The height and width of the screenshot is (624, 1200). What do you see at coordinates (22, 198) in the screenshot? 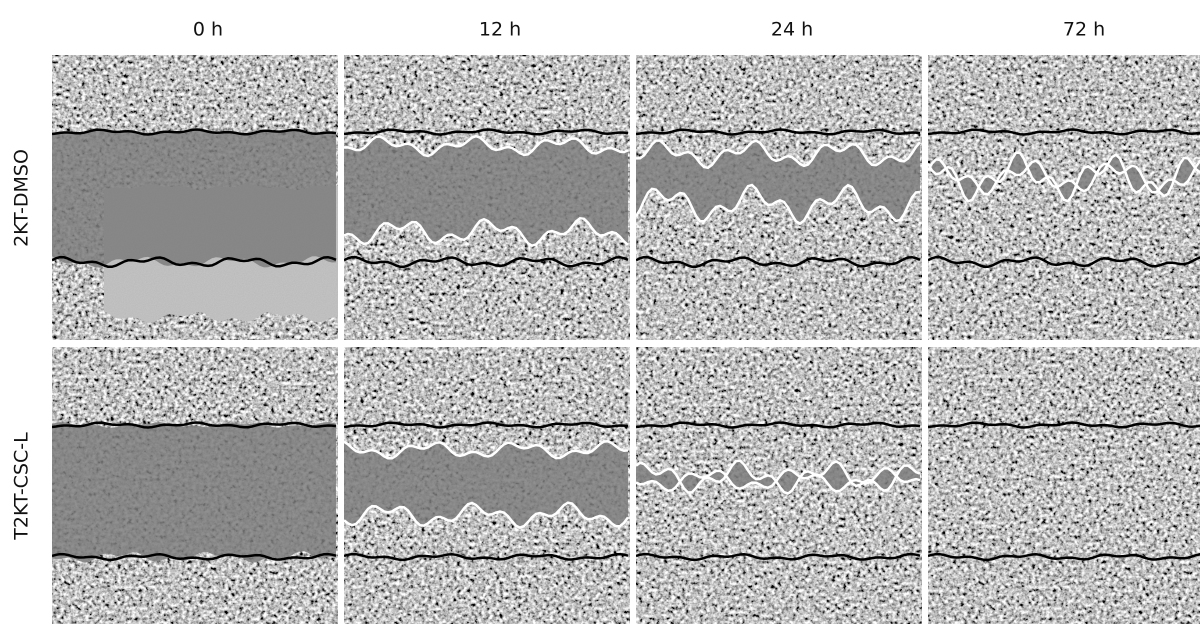
I see `row-label: 2KT-DMSO` at bounding box center [22, 198].